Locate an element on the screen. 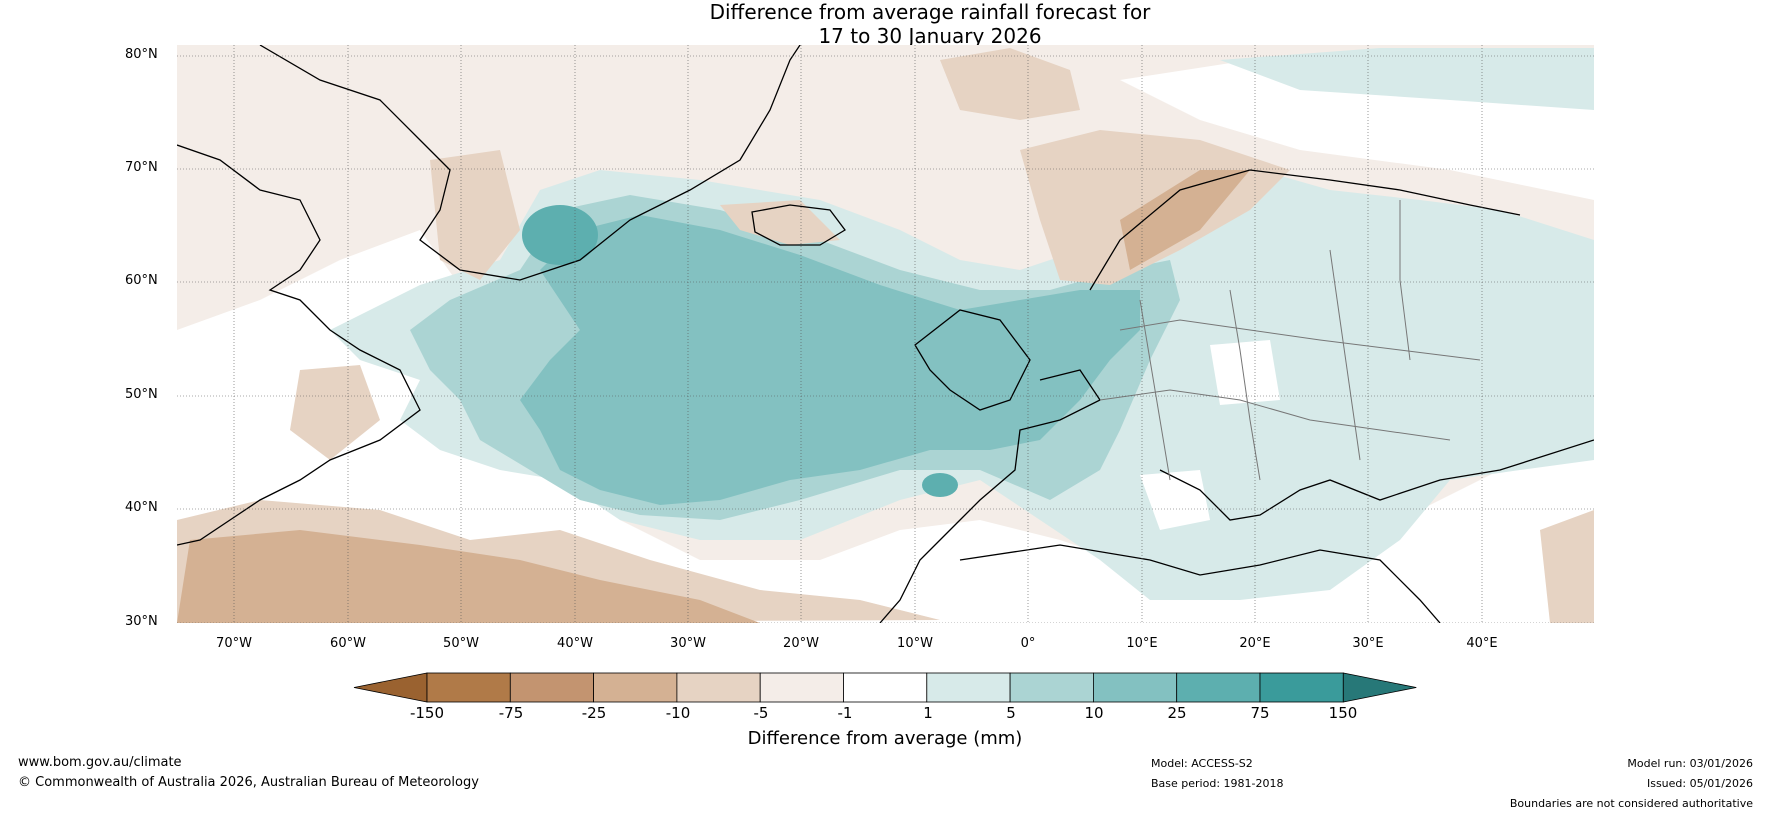 This screenshot has height=820, width=1770. white-patch-mediterranean is located at coordinates (1175, 500).